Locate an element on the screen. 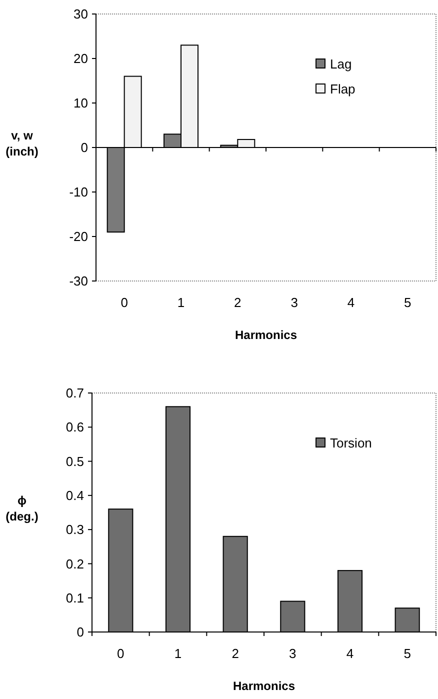  legend-label: Lag is located at coordinates (341, 64).